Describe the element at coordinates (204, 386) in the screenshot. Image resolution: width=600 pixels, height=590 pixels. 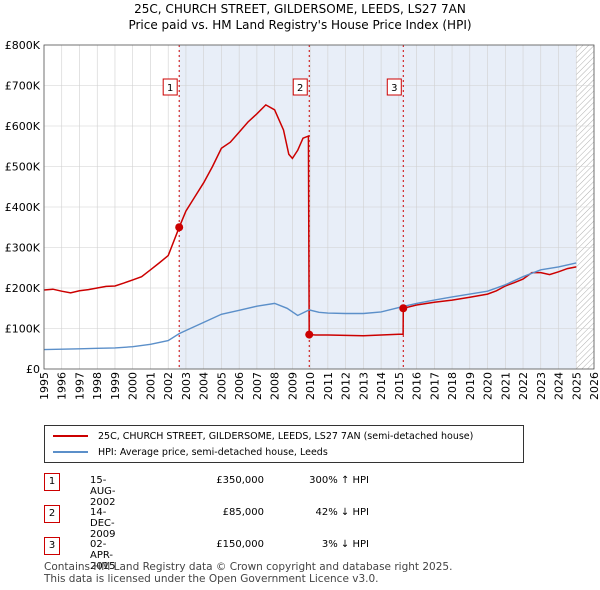
I see `x-tick-label: 2004` at that location.